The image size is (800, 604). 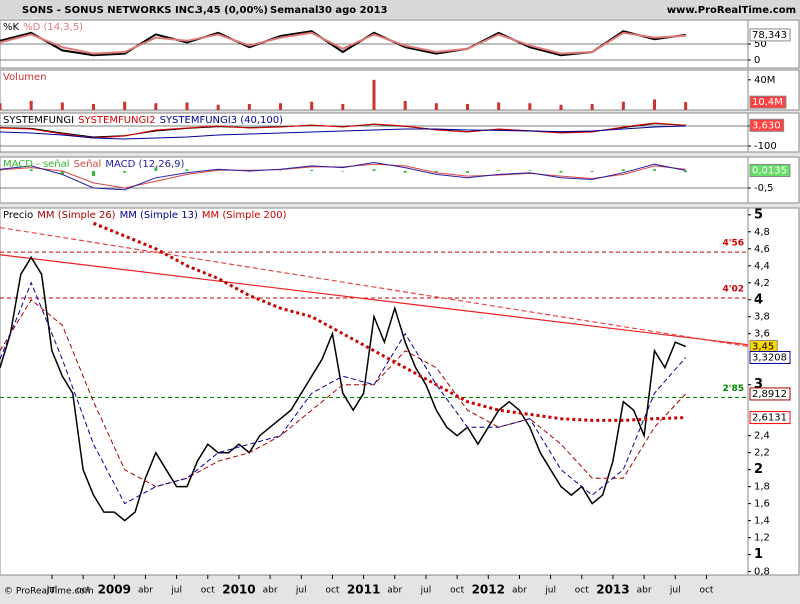 What do you see at coordinates (769, 35) in the screenshot?
I see `value-marker-label: 78,343` at bounding box center [769, 35].